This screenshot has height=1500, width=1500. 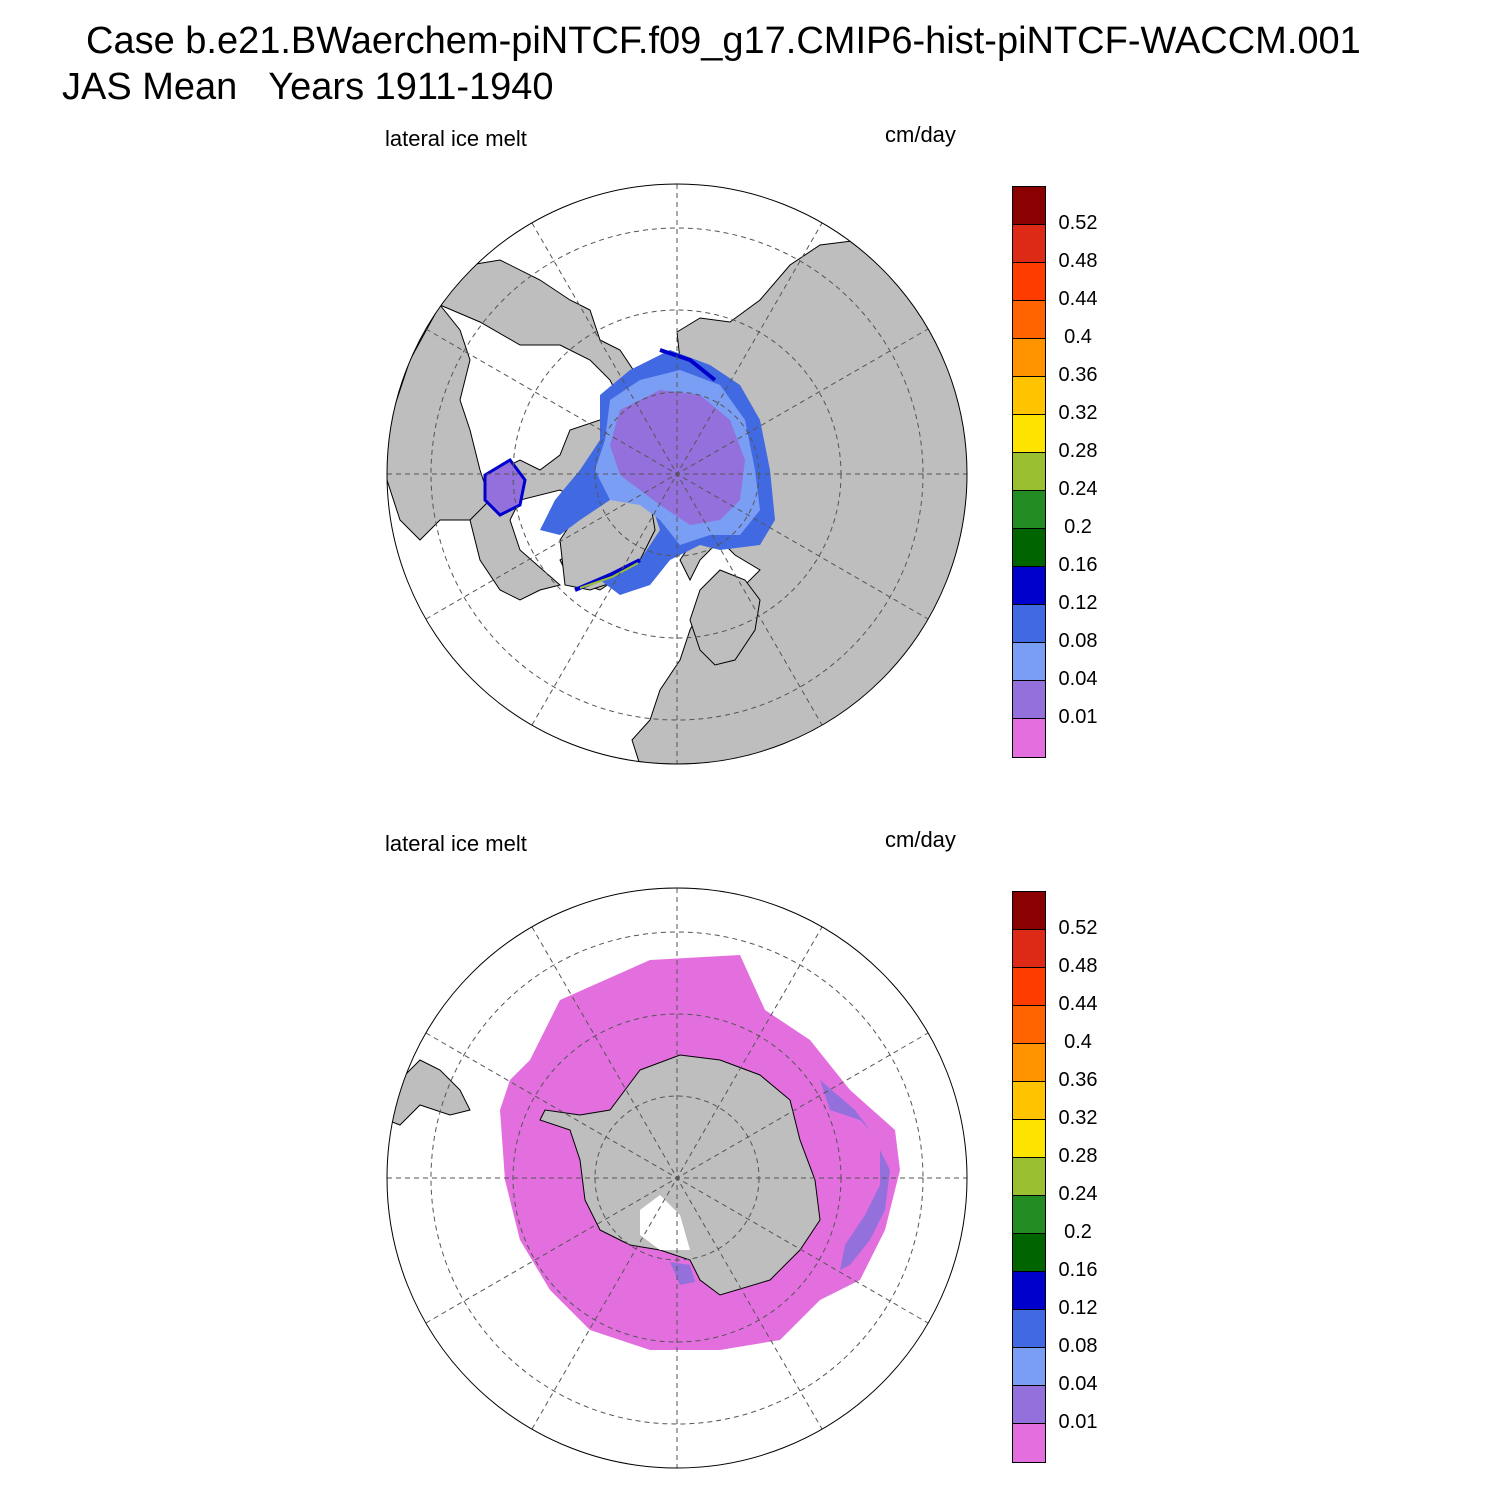 I want to click on north-panel-variable-label: lateral ice melt, so click(x=456, y=138).